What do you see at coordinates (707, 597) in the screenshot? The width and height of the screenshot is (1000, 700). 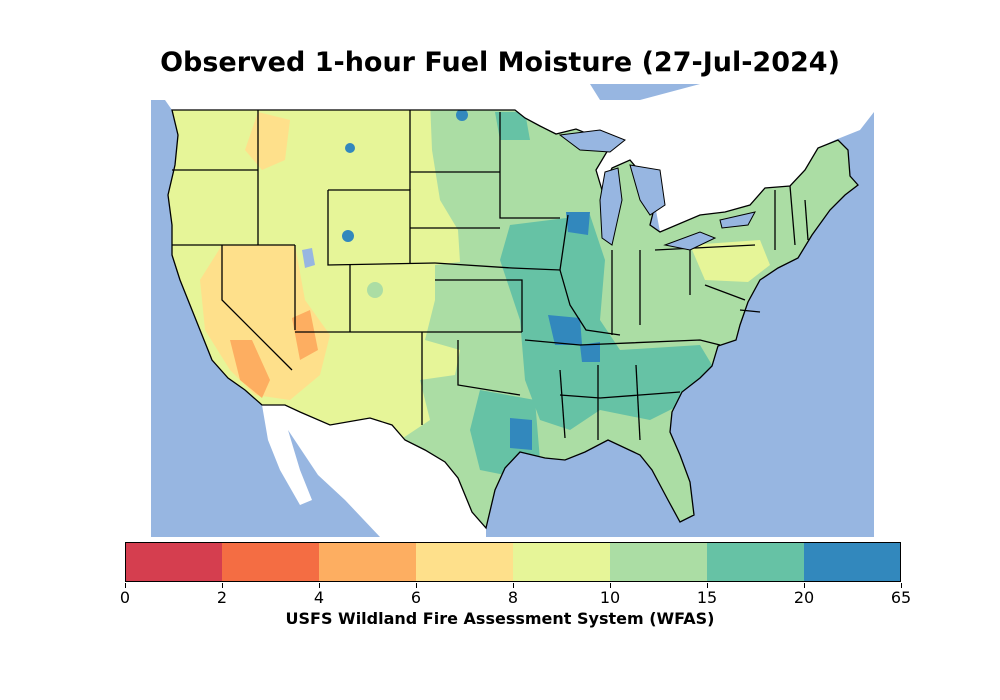 I see `colorbar-tick-label: 15` at bounding box center [707, 597].